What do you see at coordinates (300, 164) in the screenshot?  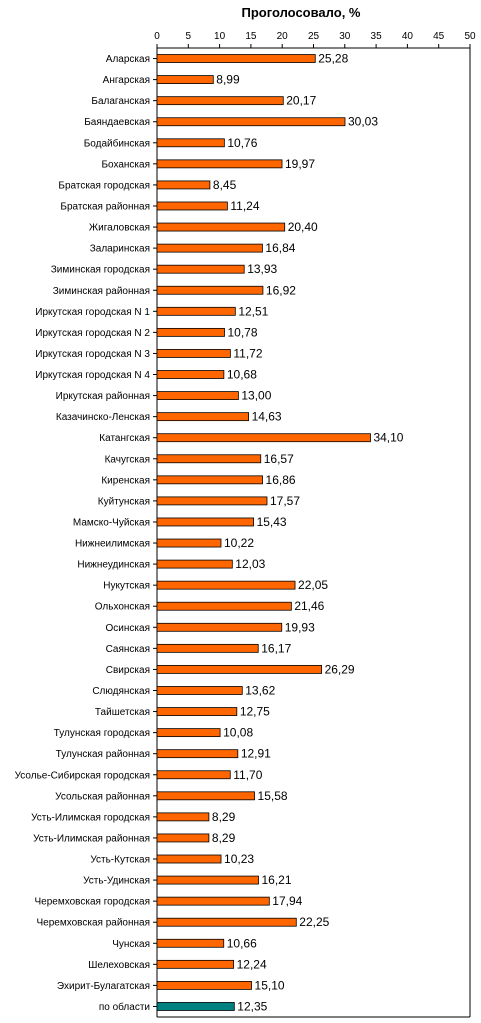 I see `data-label: 19,97` at bounding box center [300, 164].